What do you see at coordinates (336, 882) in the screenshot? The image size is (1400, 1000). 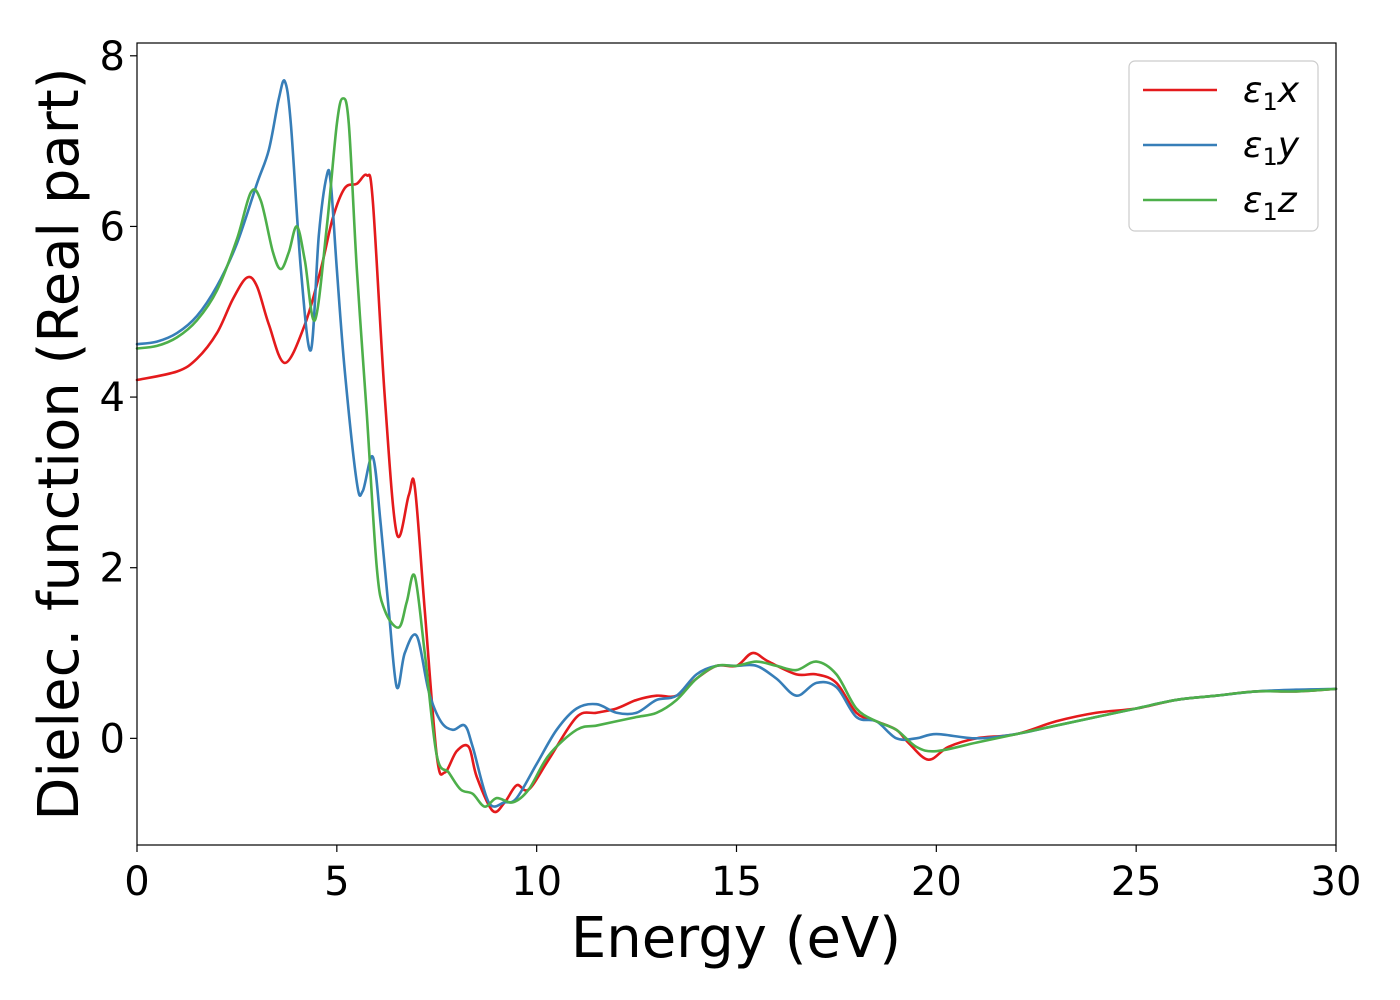 I see `x-tick-label: 5` at bounding box center [336, 882].